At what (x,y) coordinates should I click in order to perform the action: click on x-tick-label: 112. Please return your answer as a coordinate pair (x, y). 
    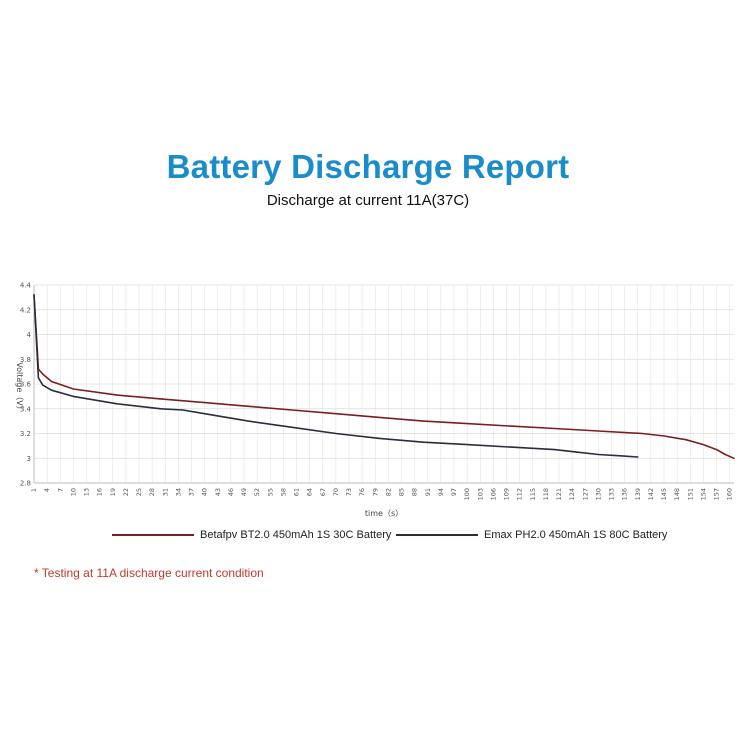
    Looking at the image, I should click on (520, 494).